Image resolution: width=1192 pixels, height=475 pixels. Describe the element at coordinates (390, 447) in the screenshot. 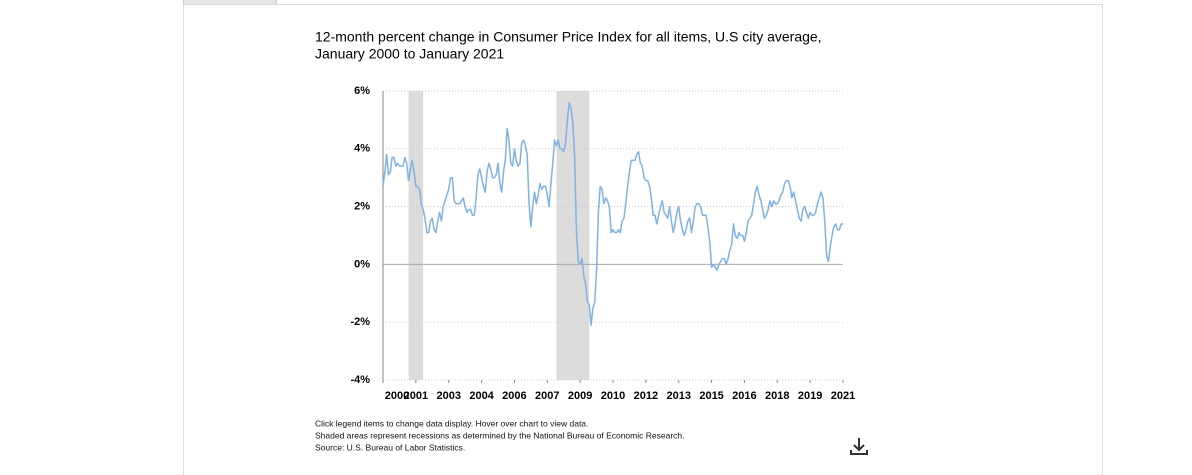

I see `note: Source: U.S. Bureau of Labor Statistics.` at that location.